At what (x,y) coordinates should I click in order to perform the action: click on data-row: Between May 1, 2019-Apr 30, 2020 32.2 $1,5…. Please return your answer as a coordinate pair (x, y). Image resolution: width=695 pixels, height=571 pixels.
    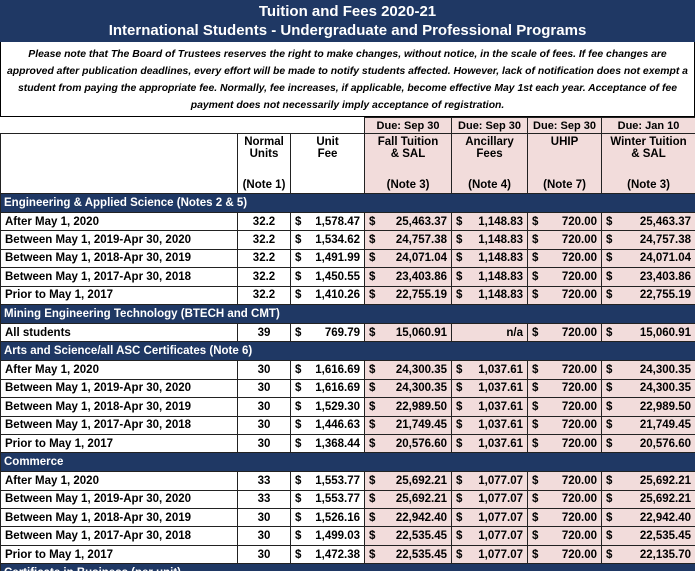
    Looking at the image, I should click on (347, 240).